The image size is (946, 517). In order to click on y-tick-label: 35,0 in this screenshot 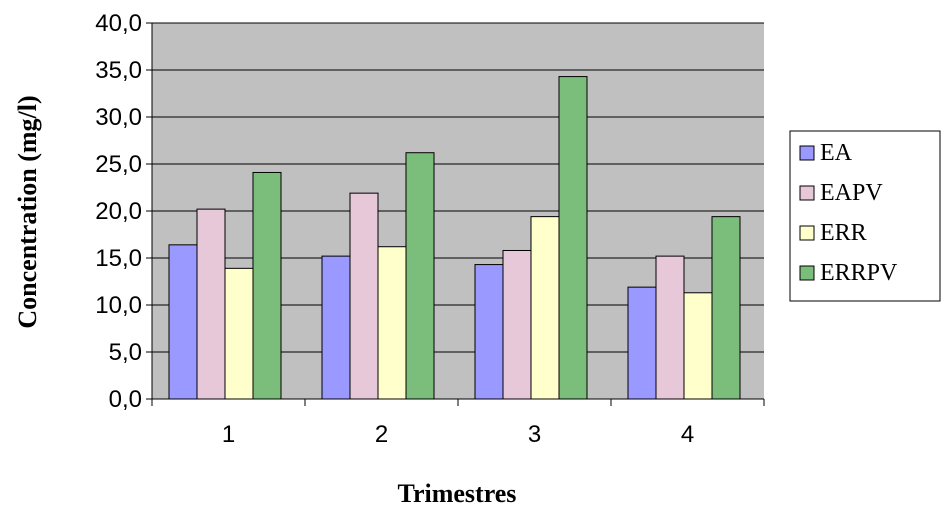, I will do `click(118, 70)`.